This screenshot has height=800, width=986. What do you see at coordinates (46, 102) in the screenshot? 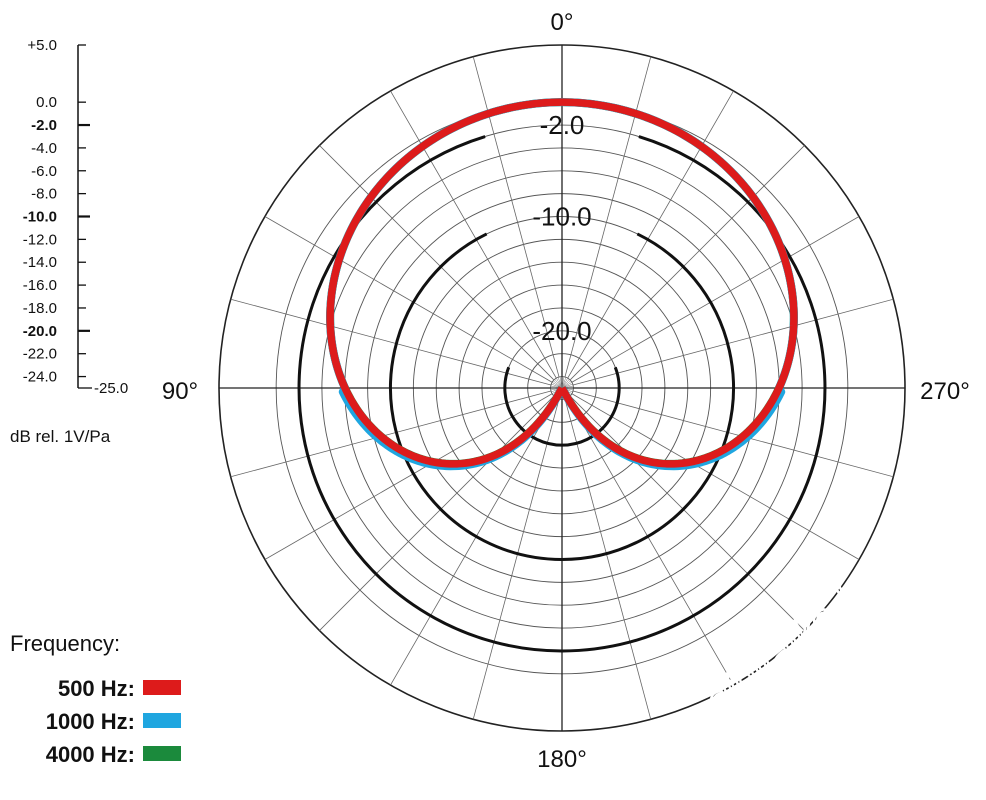
I see `scale-tick-label: 0.0` at bounding box center [46, 102].